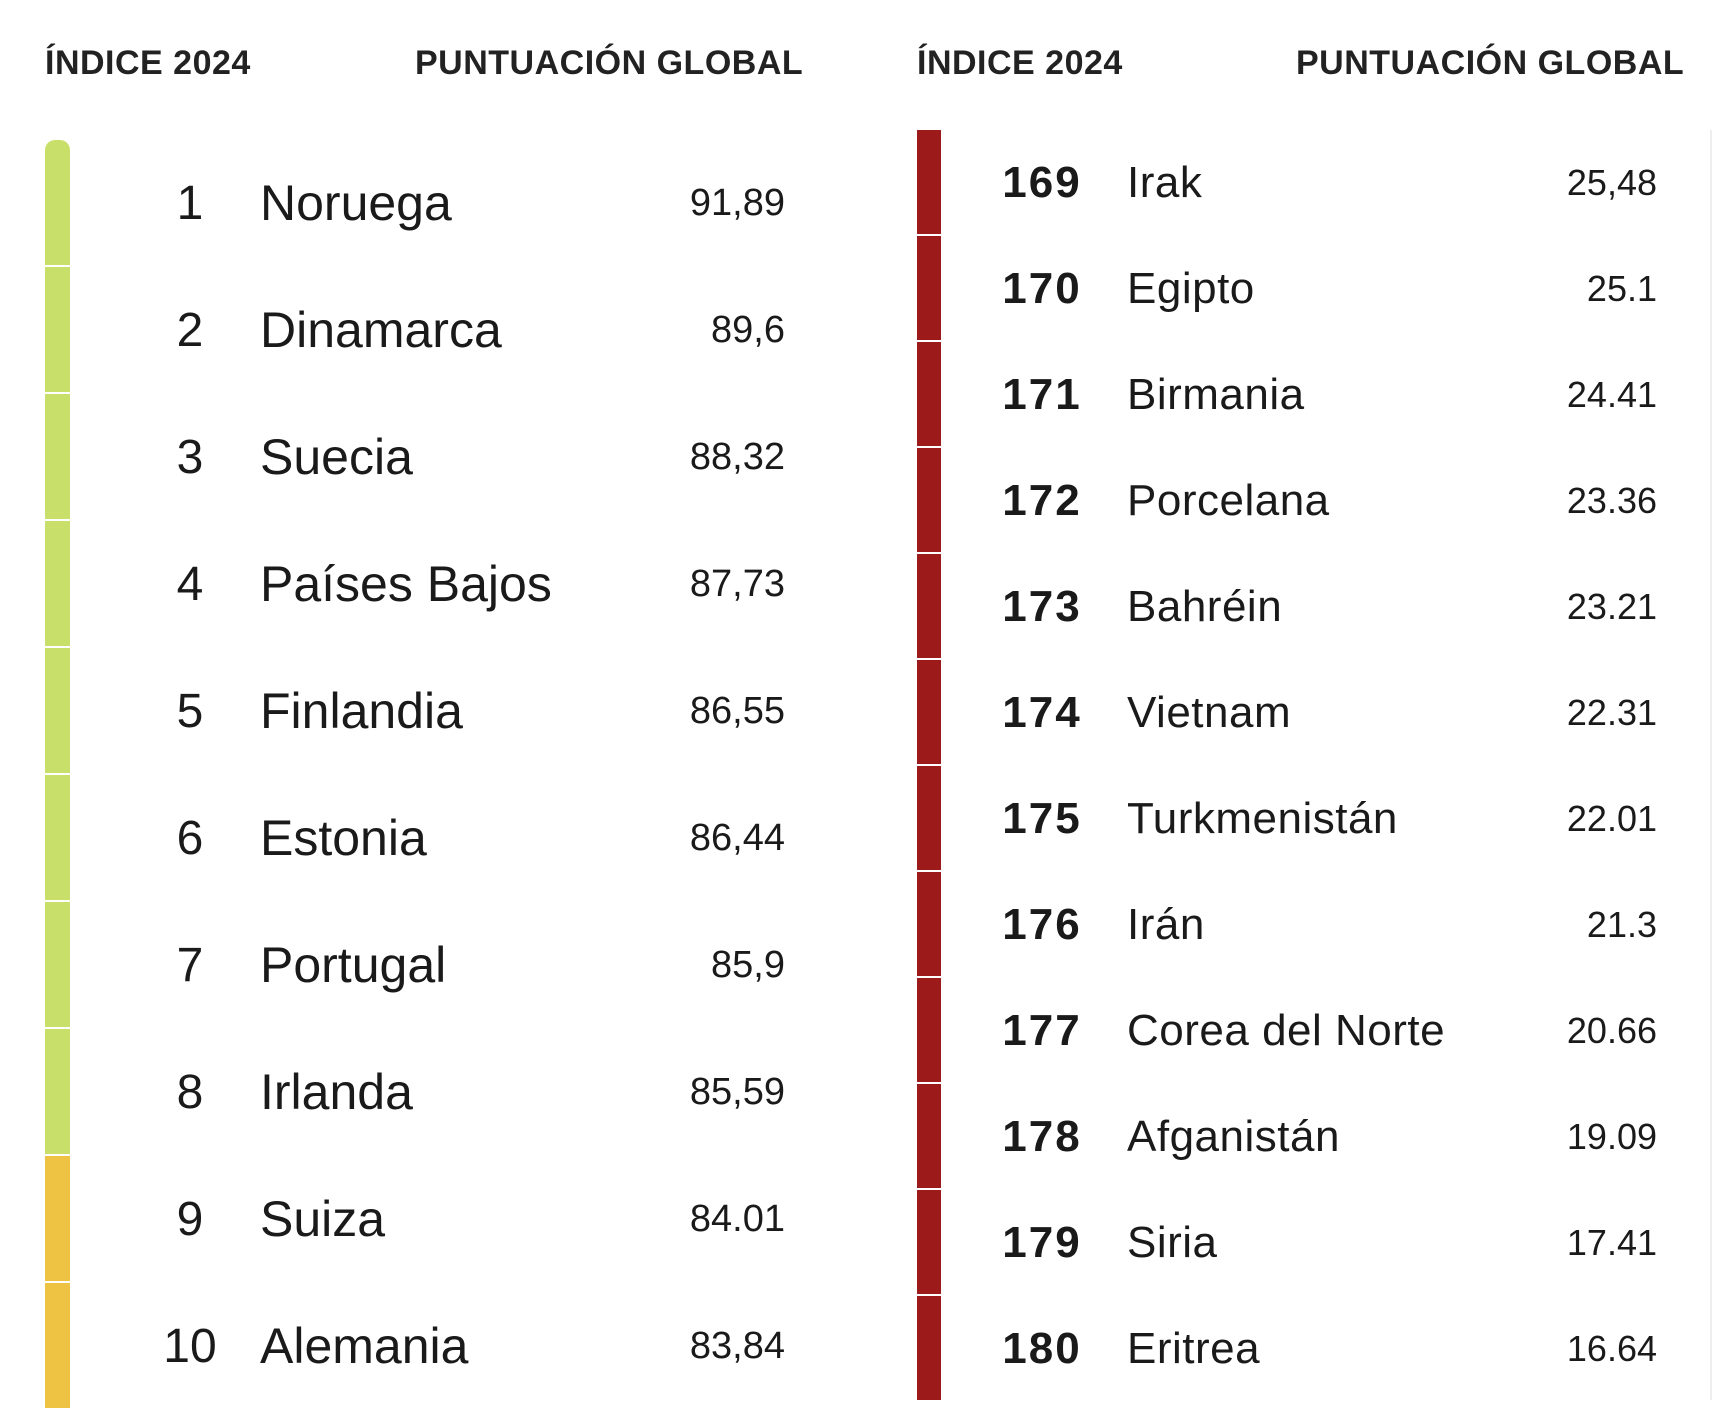  Describe the element at coordinates (1042, 818) in the screenshot. I see `rank-value: 175` at that location.